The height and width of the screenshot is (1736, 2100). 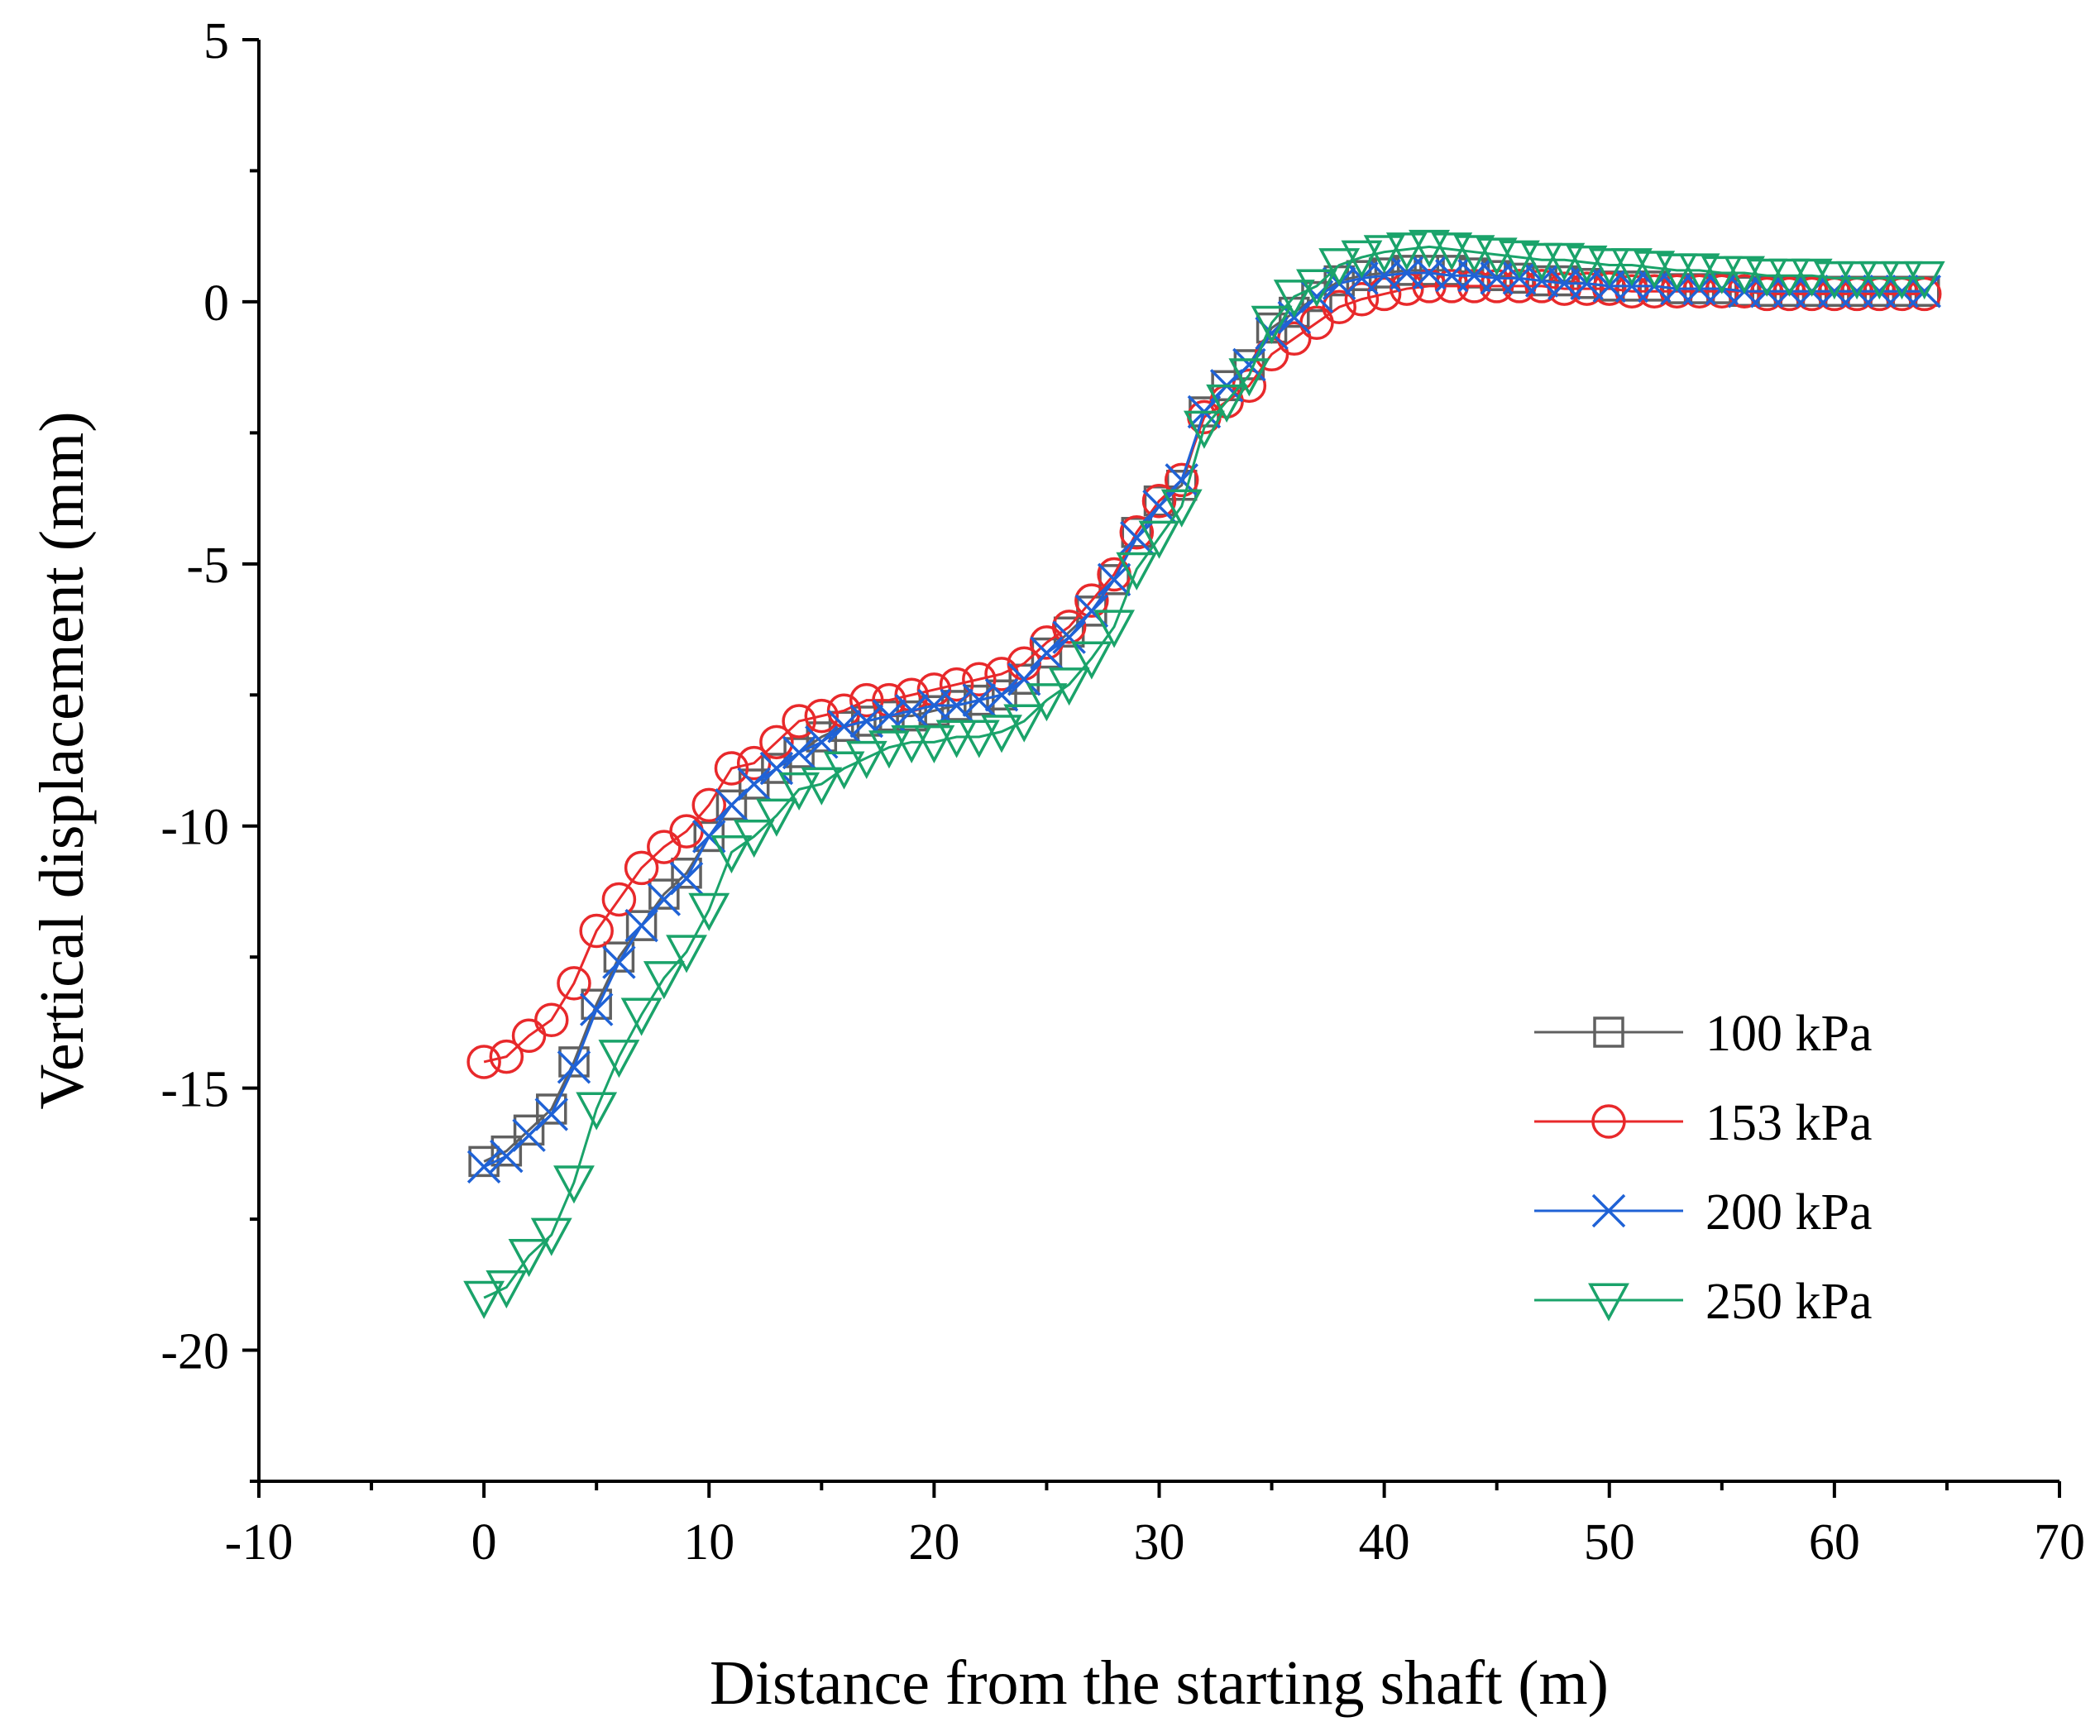 I want to click on x-tick-label: 10, so click(x=708, y=1542).